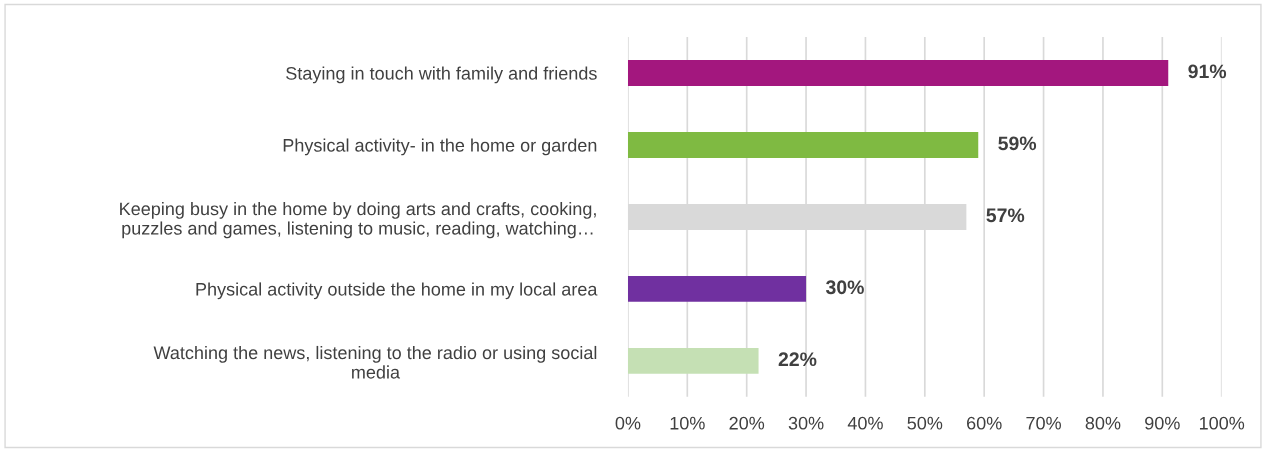  What do you see at coordinates (1162, 423) in the screenshot?
I see `x-tick-label: 90%` at bounding box center [1162, 423].